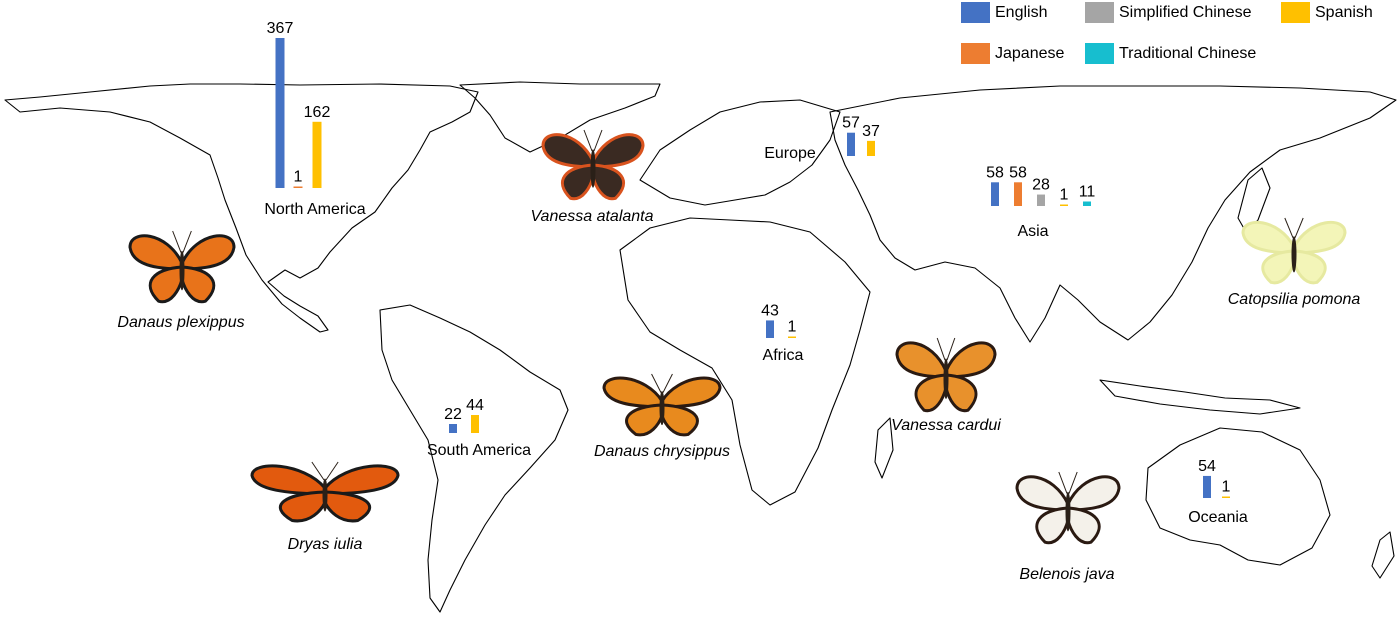 Image resolution: width=1400 pixels, height=627 pixels. Describe the element at coordinates (180, 322) in the screenshot. I see `species-label-danaus-plexippus: Danaus plexippus` at that location.